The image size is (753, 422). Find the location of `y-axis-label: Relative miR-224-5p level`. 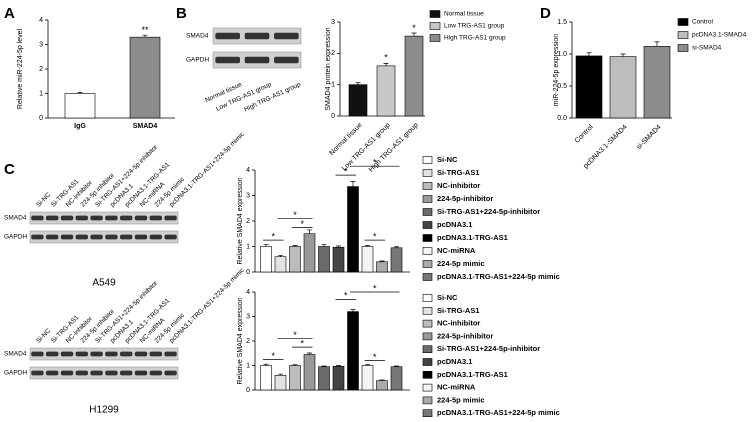

y-axis-label: Relative miR-224-5p level is located at coordinates (20, 68).